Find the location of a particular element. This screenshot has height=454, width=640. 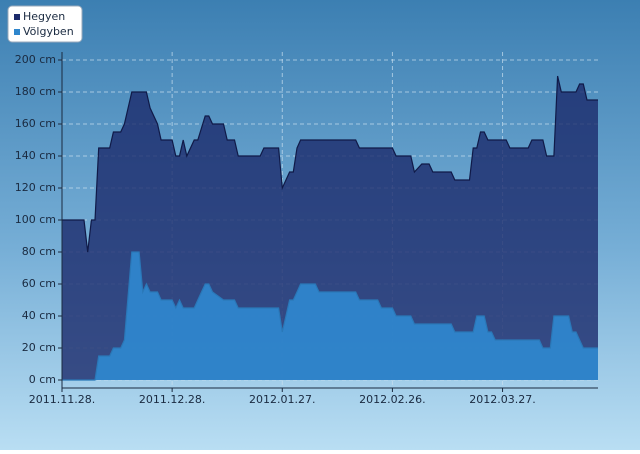

x-tick-label: 2012.02.26. is located at coordinates (392, 399).